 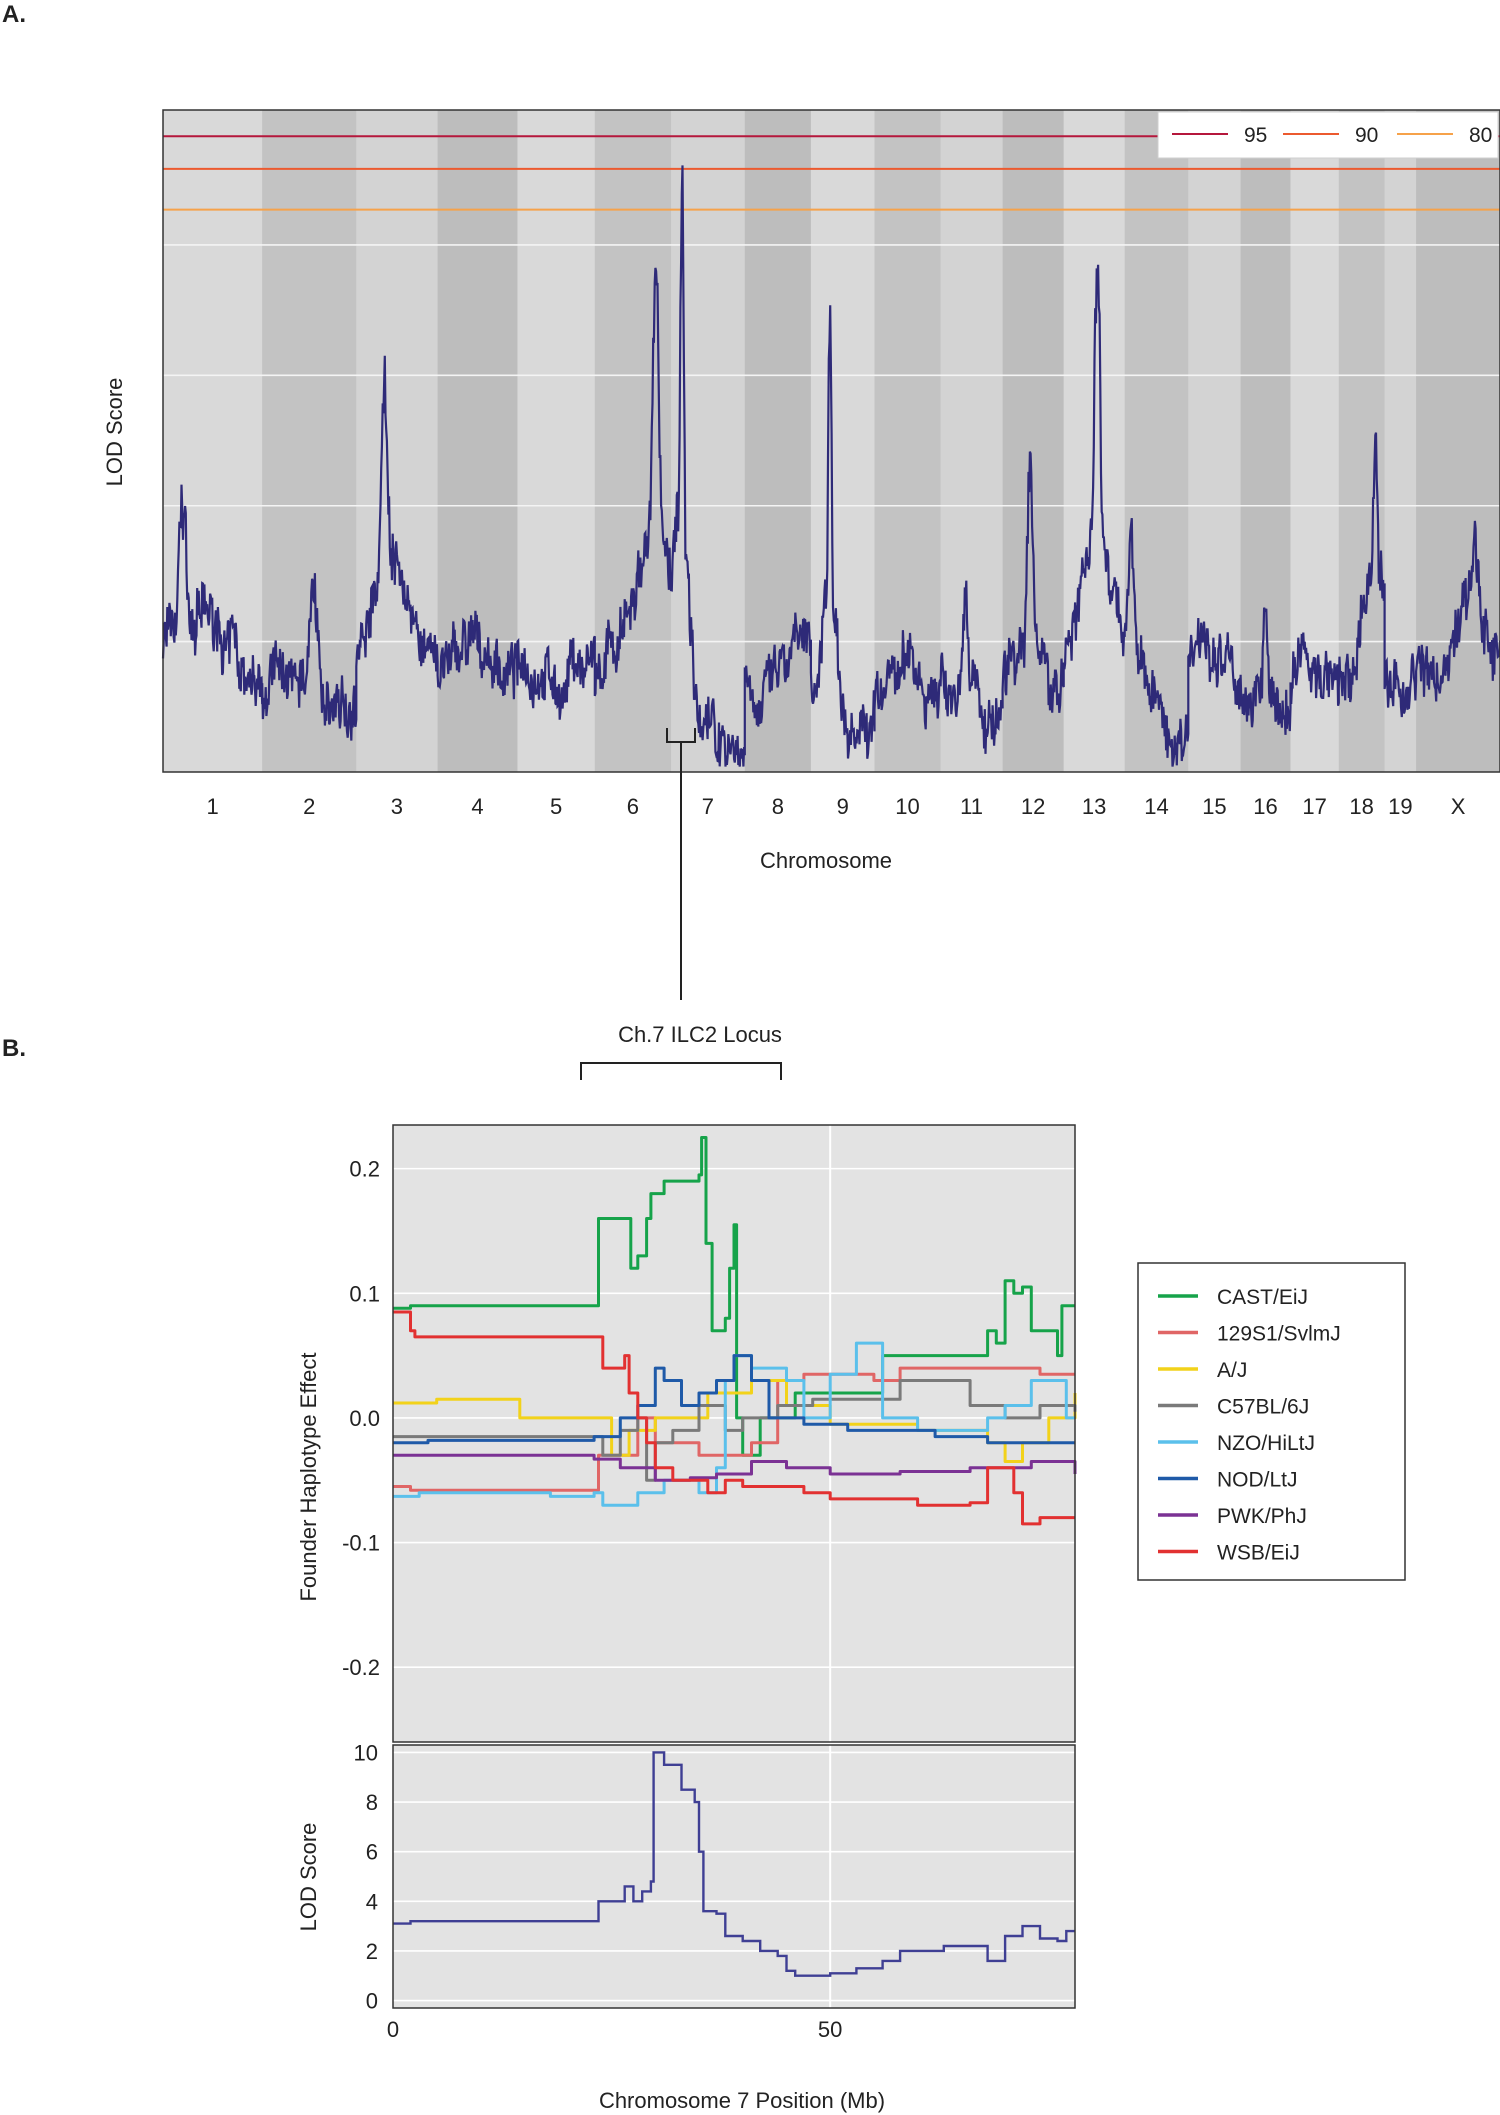 I want to click on effect-y-tick-label: 0.1, so click(x=364, y=1293).